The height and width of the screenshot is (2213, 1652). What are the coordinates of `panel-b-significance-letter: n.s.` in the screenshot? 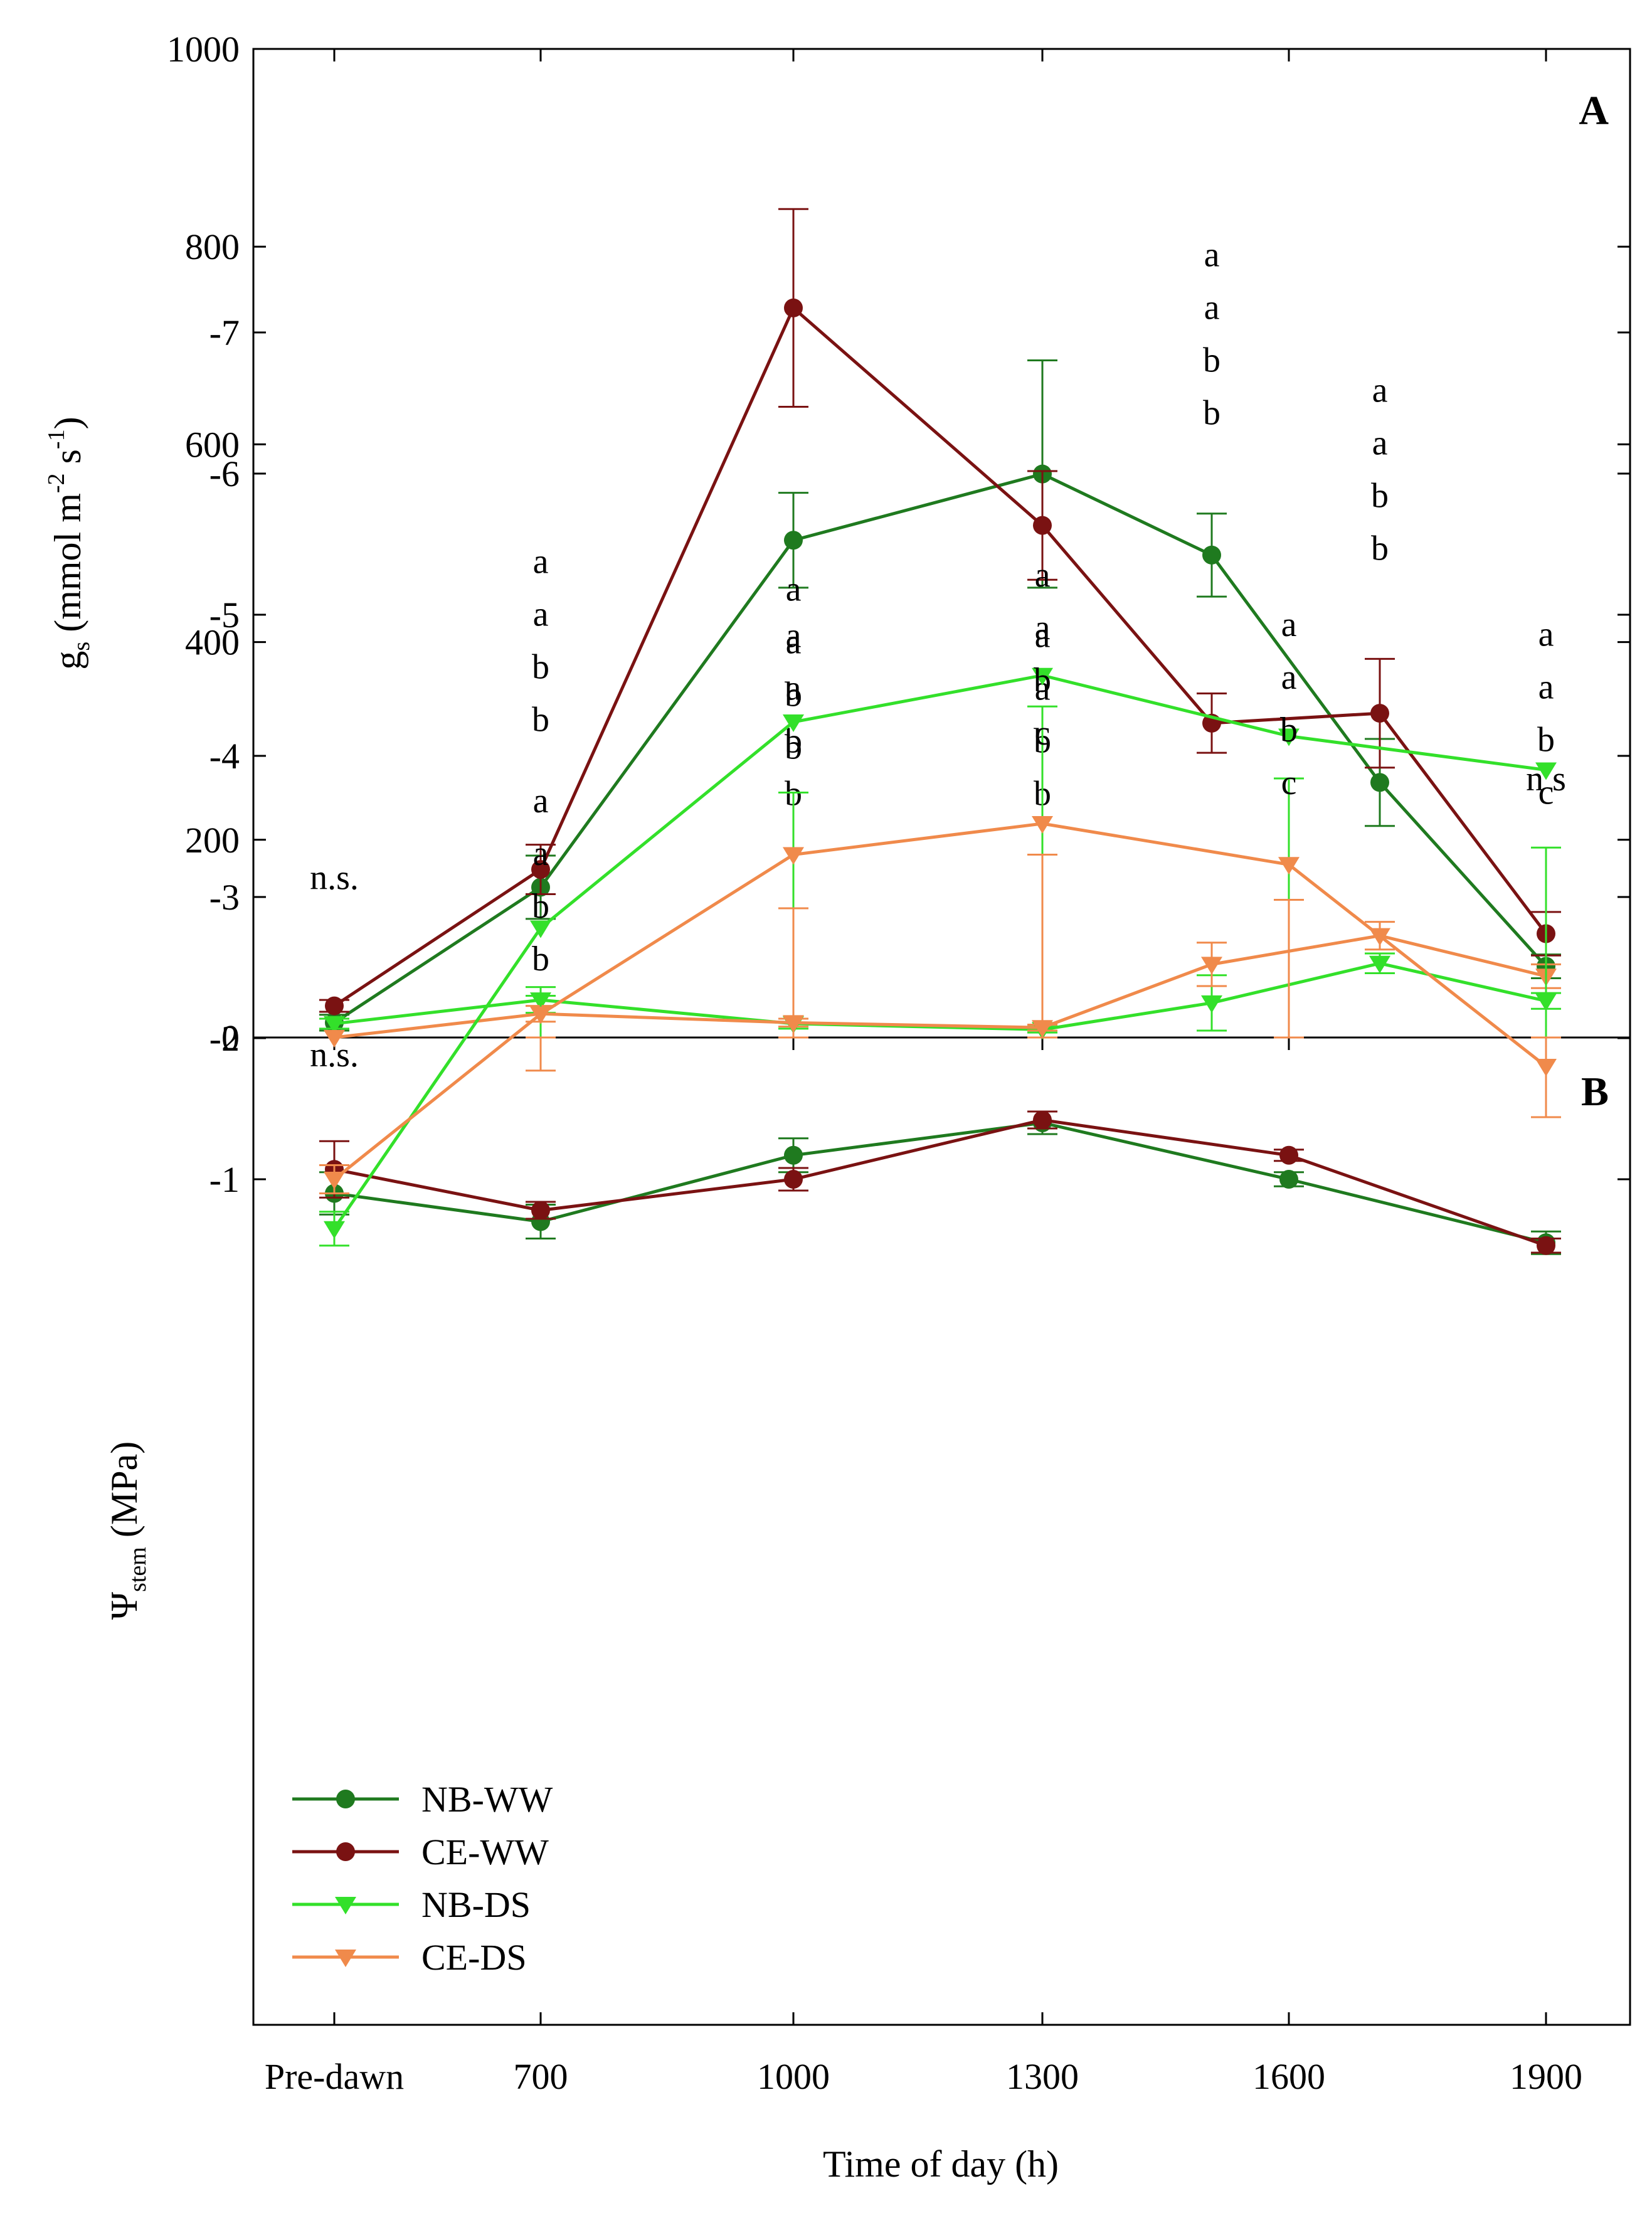 It's located at (334, 1056).